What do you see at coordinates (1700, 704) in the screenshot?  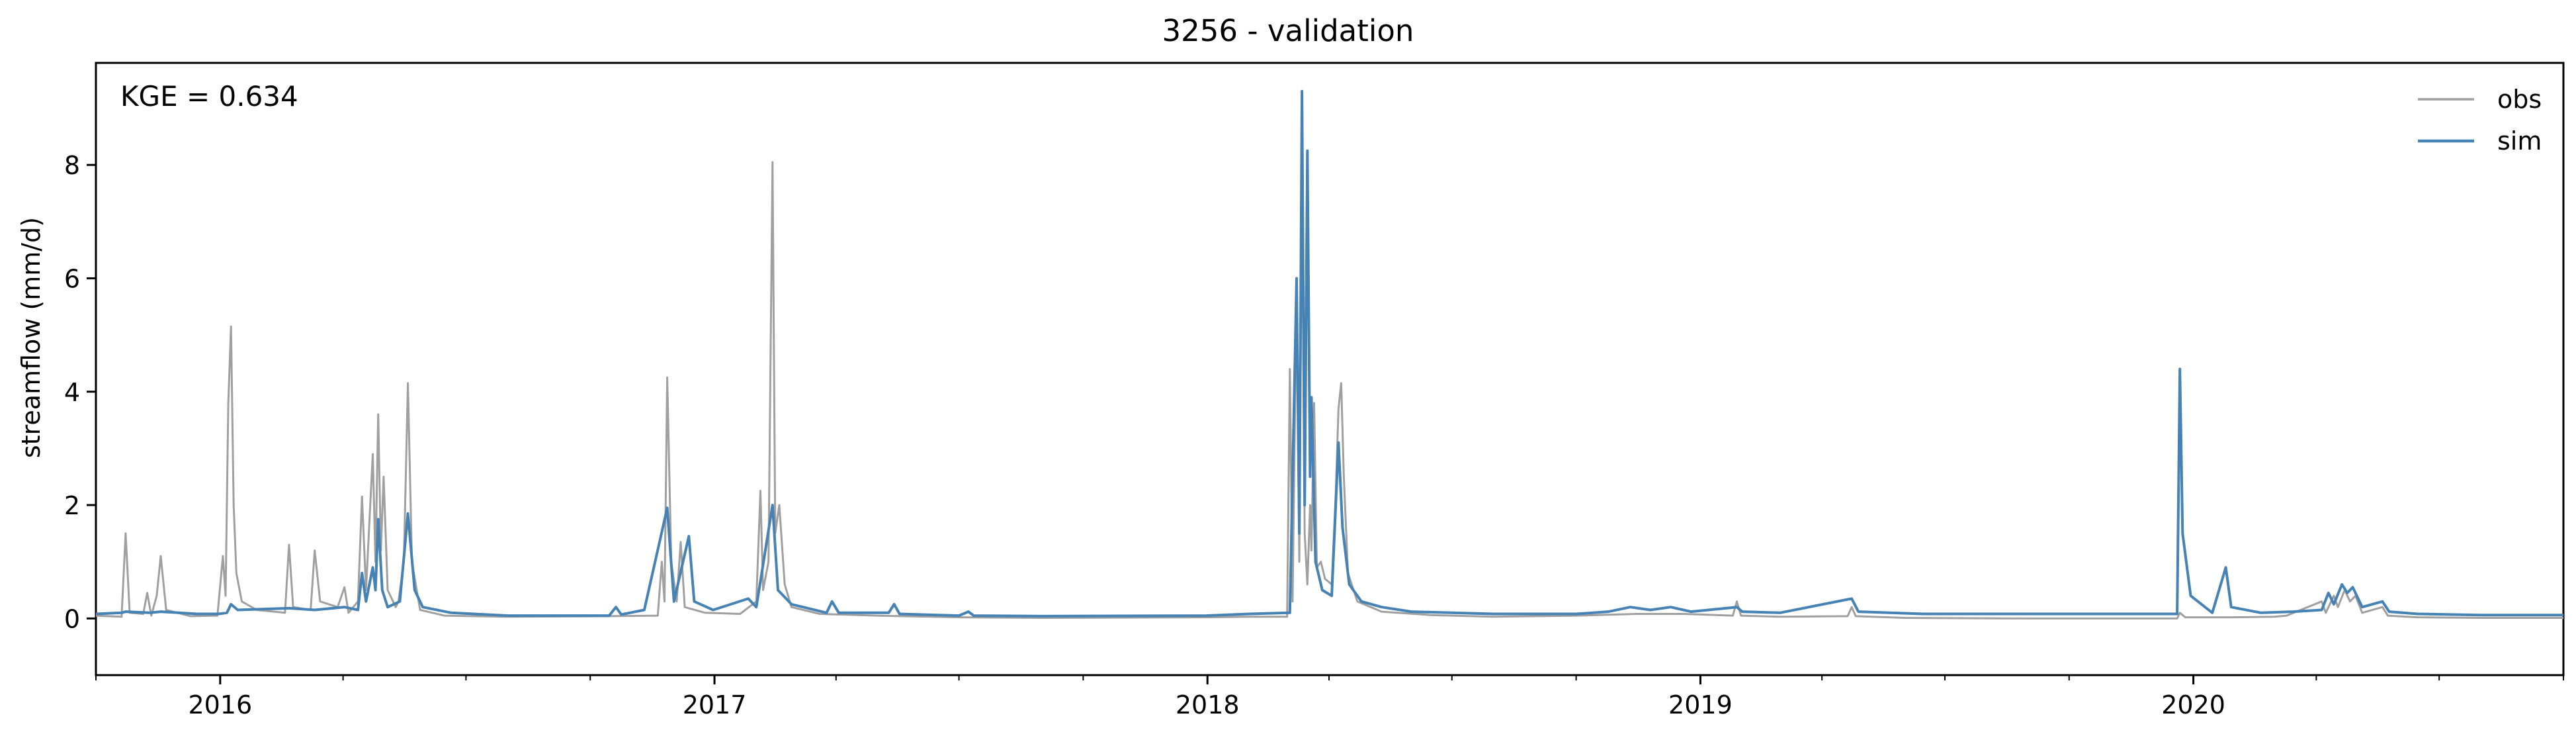 I see `x-tick-label: 2019` at bounding box center [1700, 704].